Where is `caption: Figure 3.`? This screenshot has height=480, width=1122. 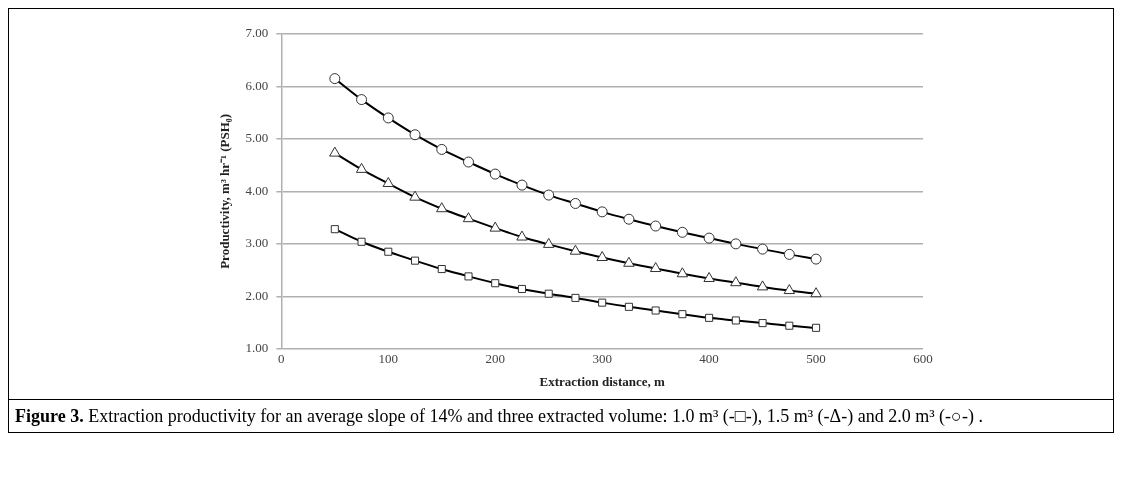 caption: Figure 3. is located at coordinates (49, 416).